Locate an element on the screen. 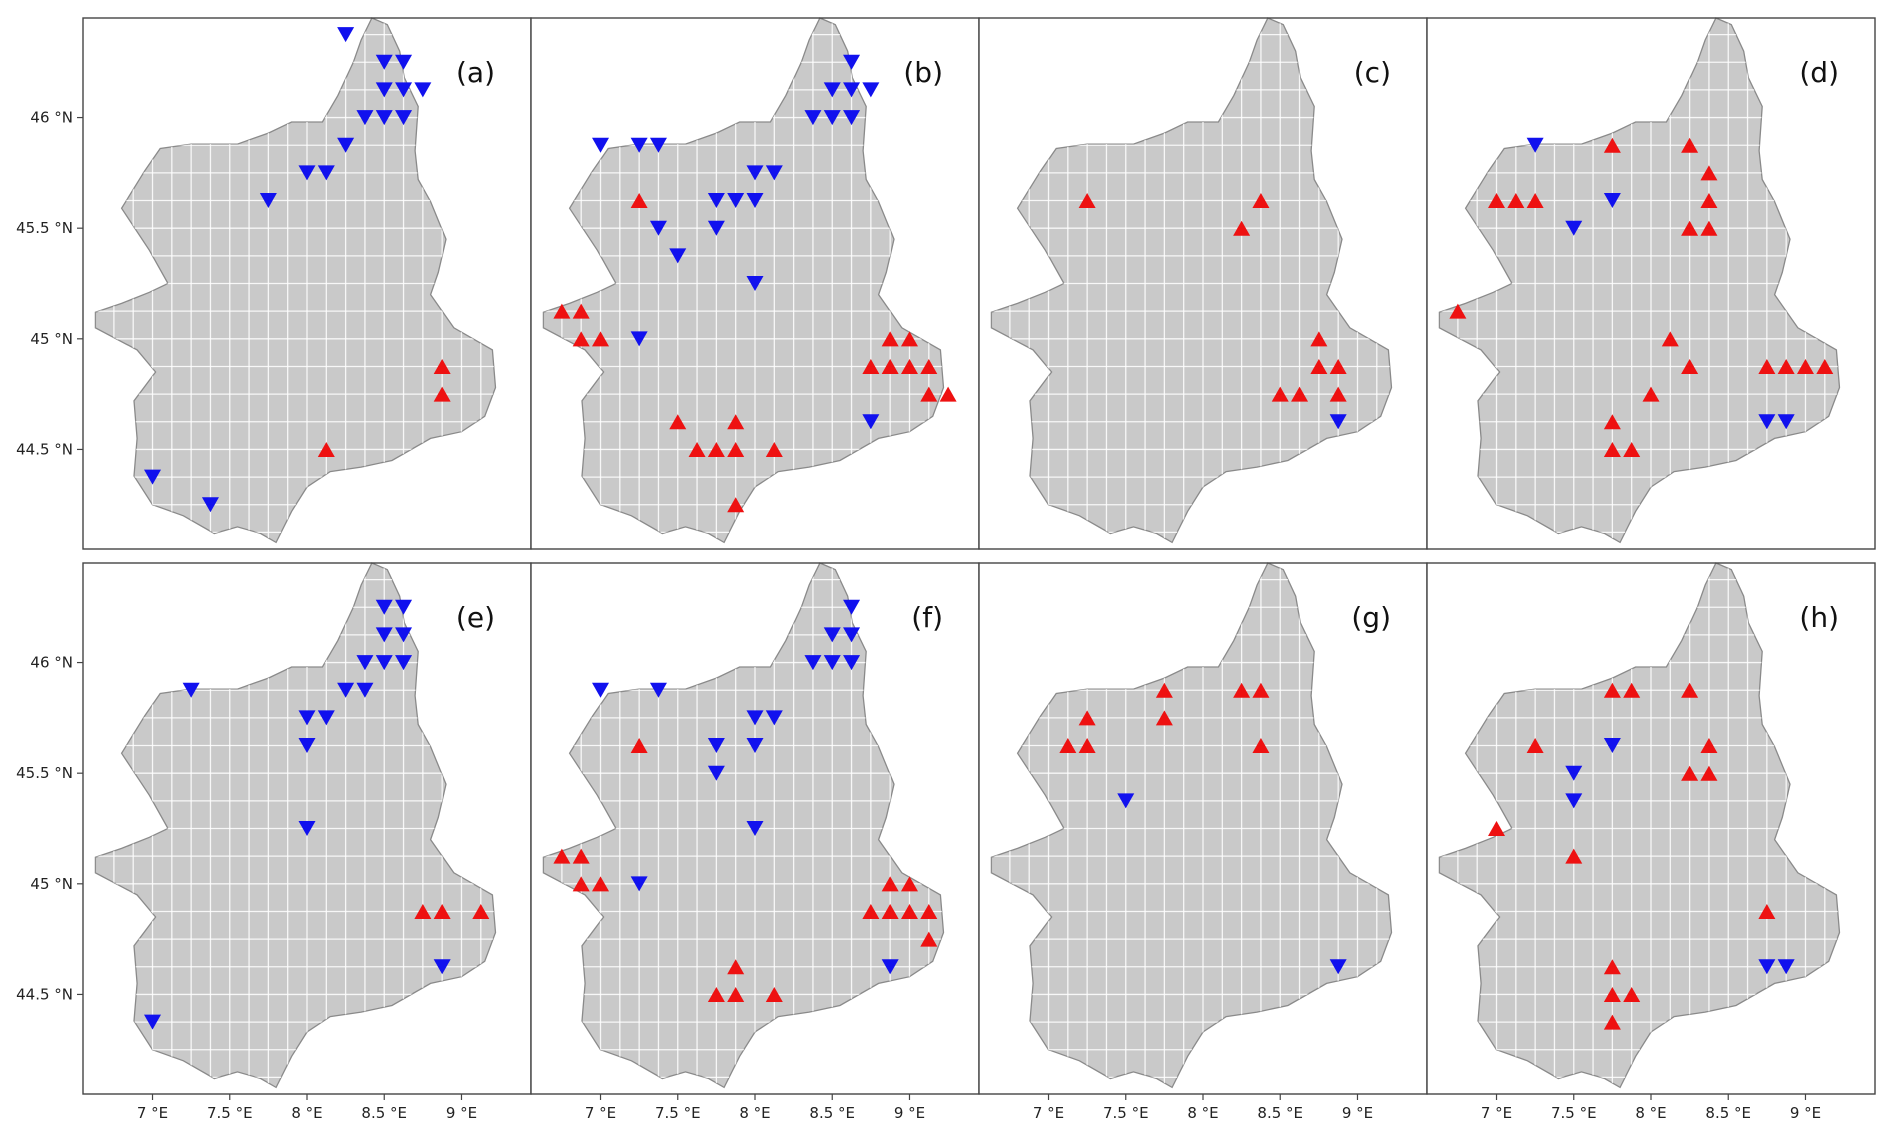 The image size is (1892, 1143). panel-label: (h) is located at coordinates (1819, 617).